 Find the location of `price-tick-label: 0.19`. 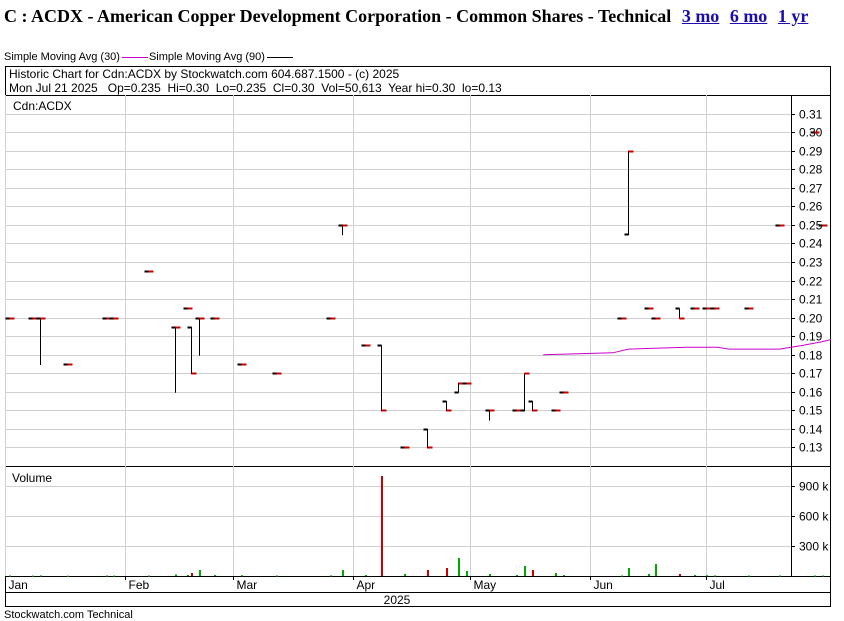

price-tick-label: 0.19 is located at coordinates (811, 337).